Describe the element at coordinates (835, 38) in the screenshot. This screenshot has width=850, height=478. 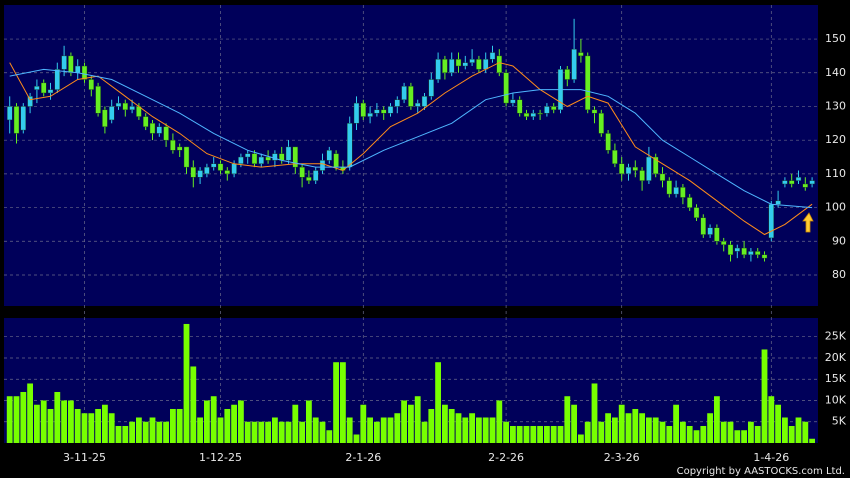
I see `y-tick-label: 150` at that location.